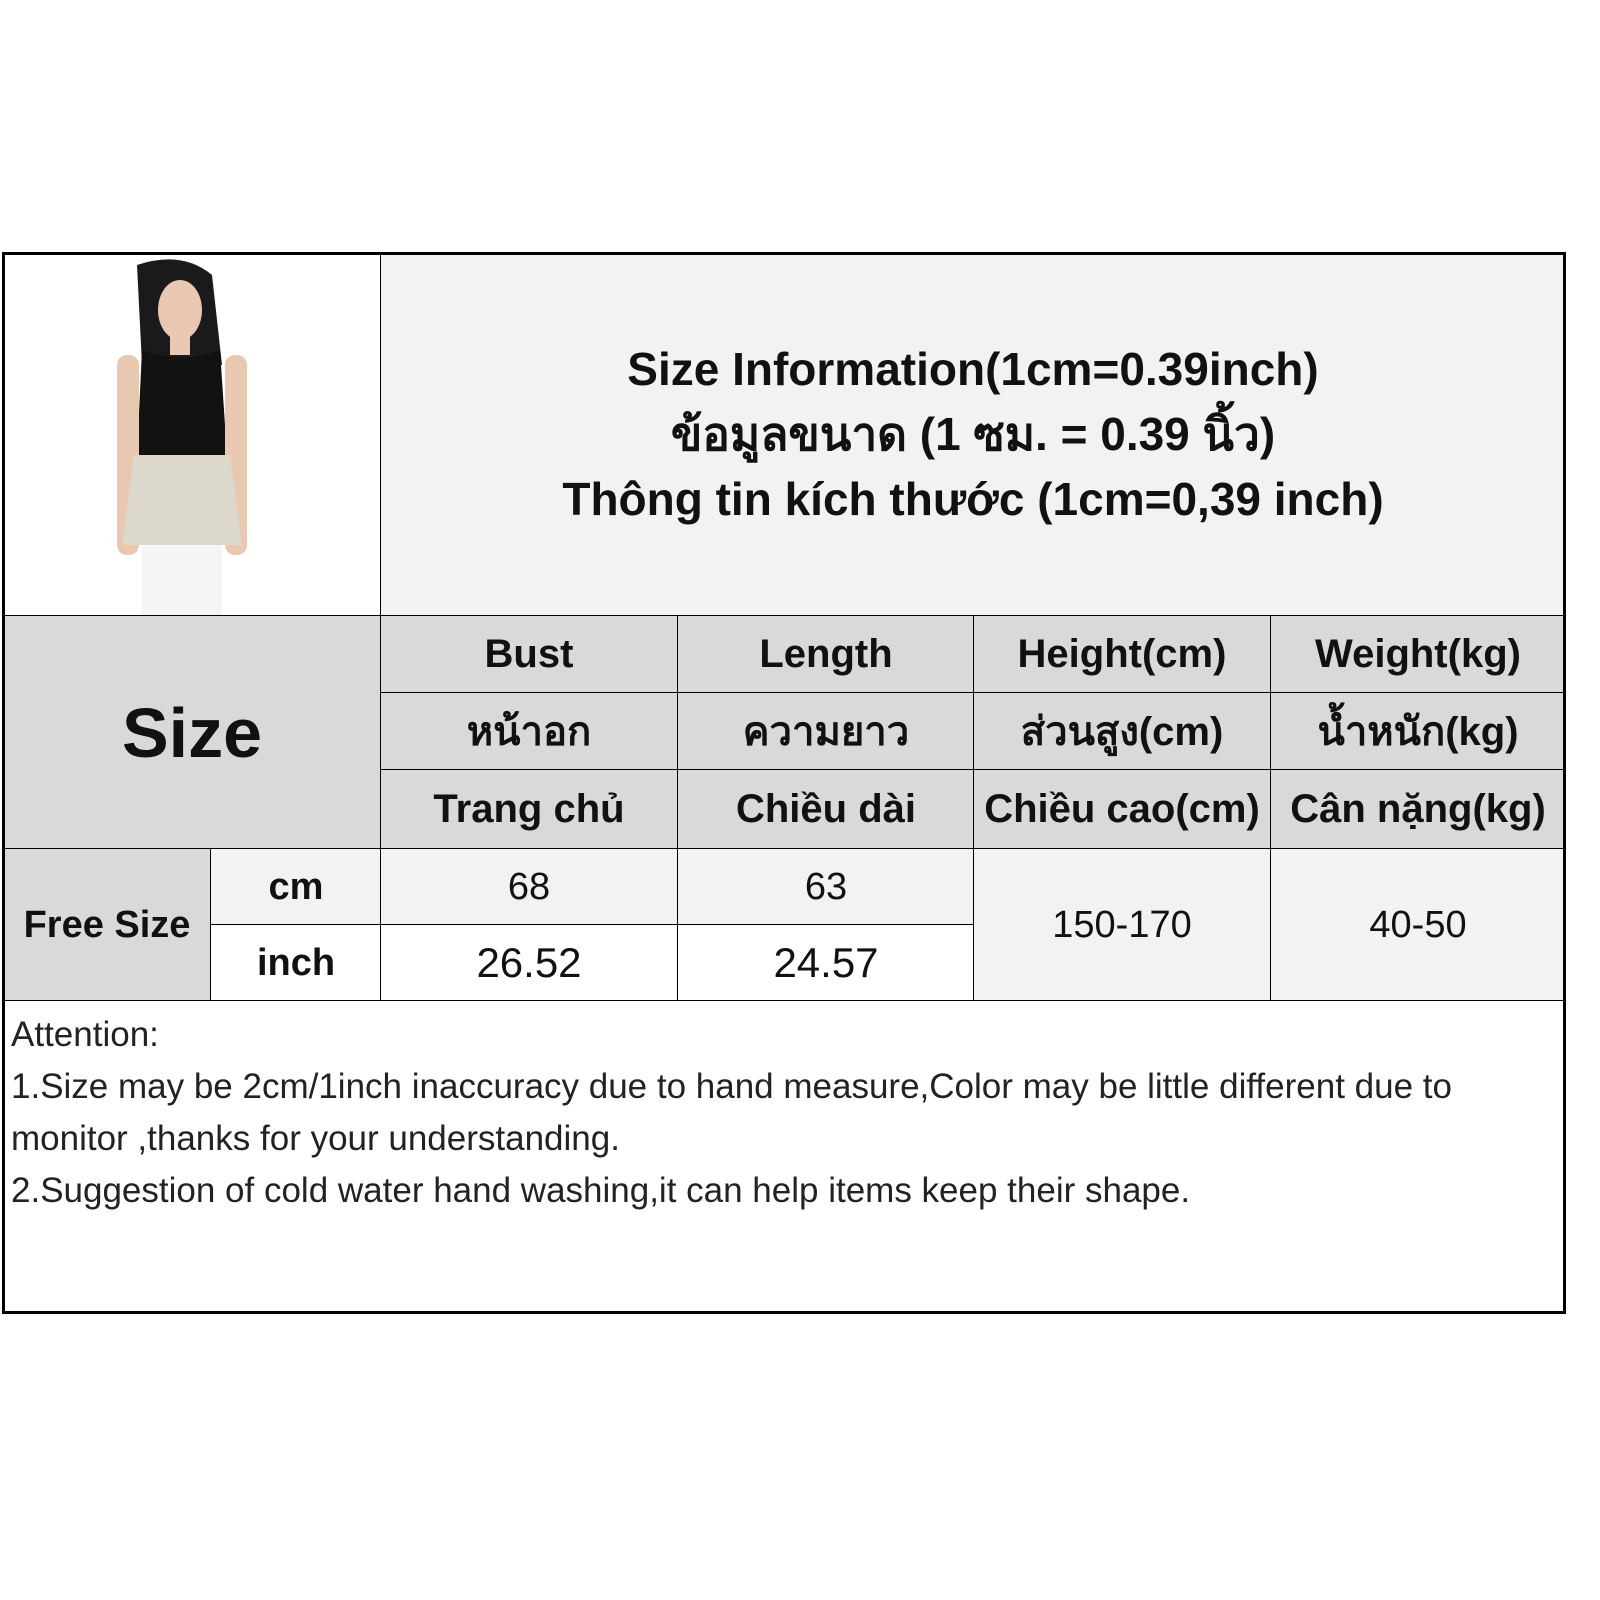 The width and height of the screenshot is (1600, 1600). I want to click on col-bust-en: Bust, so click(529, 654).